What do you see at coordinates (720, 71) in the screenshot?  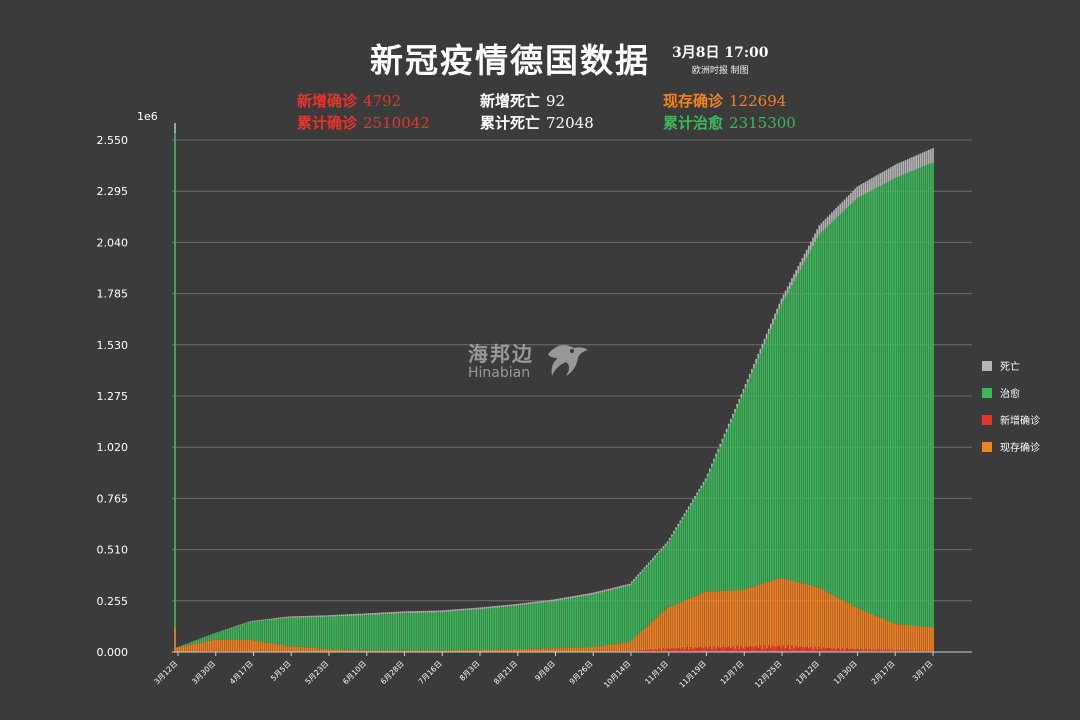 I see `credit: 欧洲时报 制图` at bounding box center [720, 71].